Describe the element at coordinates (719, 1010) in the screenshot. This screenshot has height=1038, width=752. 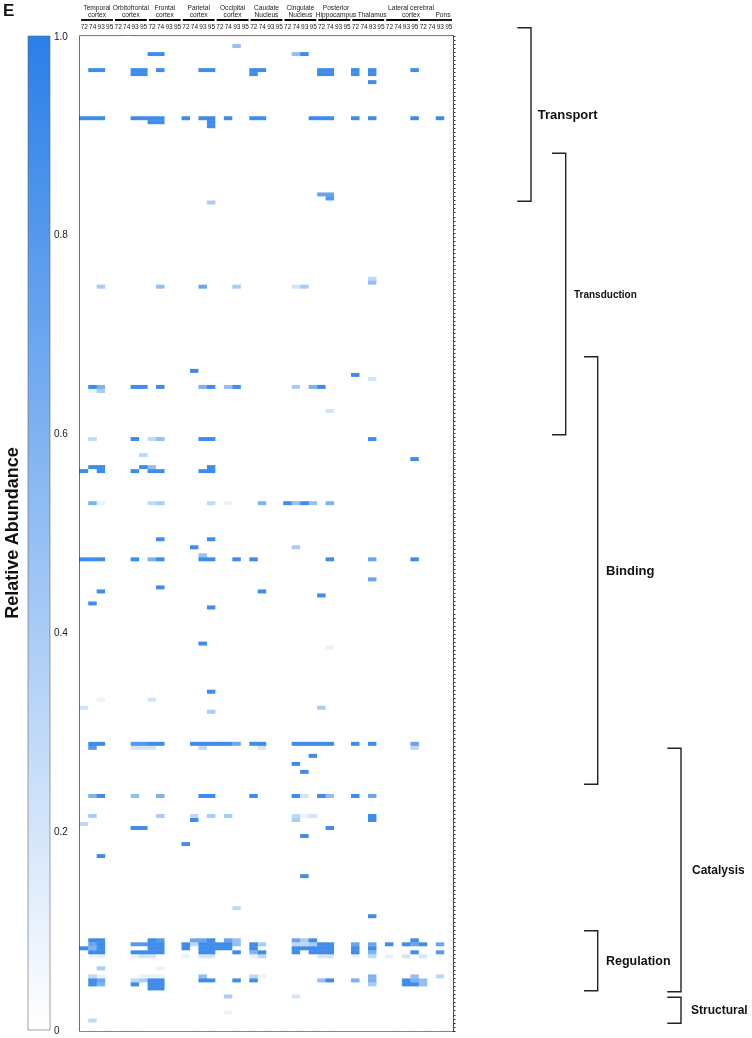
I see `text: Structural` at that location.